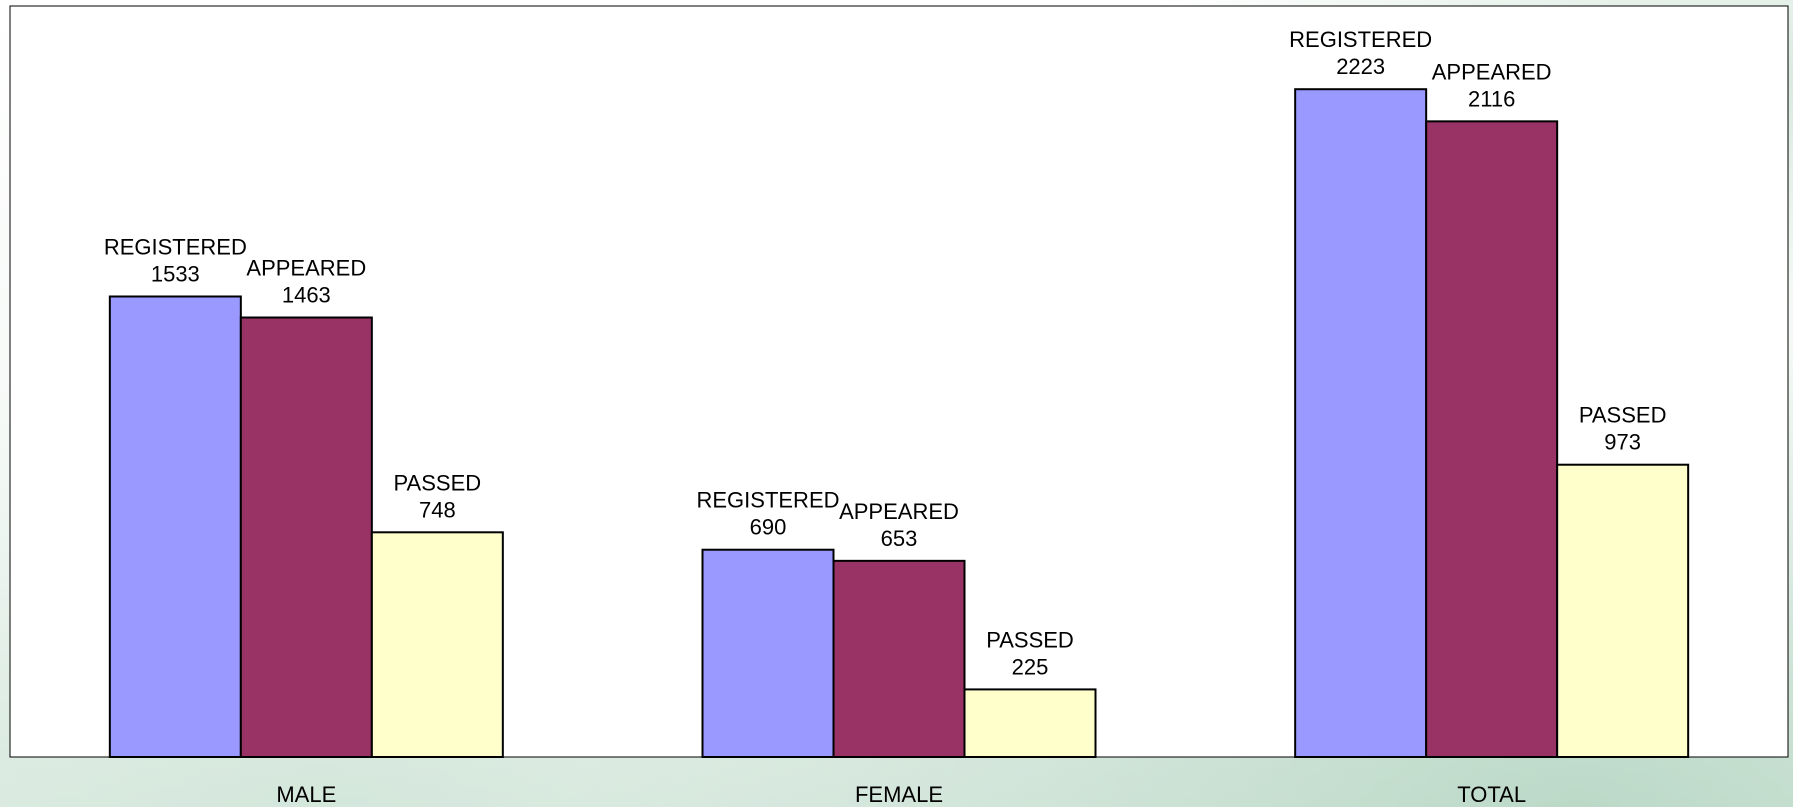 The width and height of the screenshot is (1793, 807). I want to click on bar-appeared-female, so click(899, 658).